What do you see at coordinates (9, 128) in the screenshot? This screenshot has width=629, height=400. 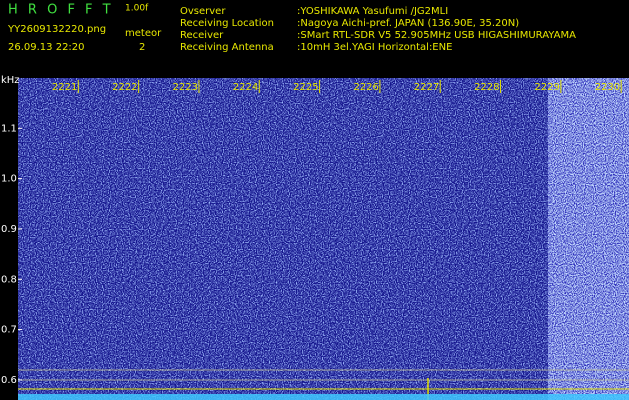 I see `y-tick-label: 1.1` at bounding box center [9, 128].